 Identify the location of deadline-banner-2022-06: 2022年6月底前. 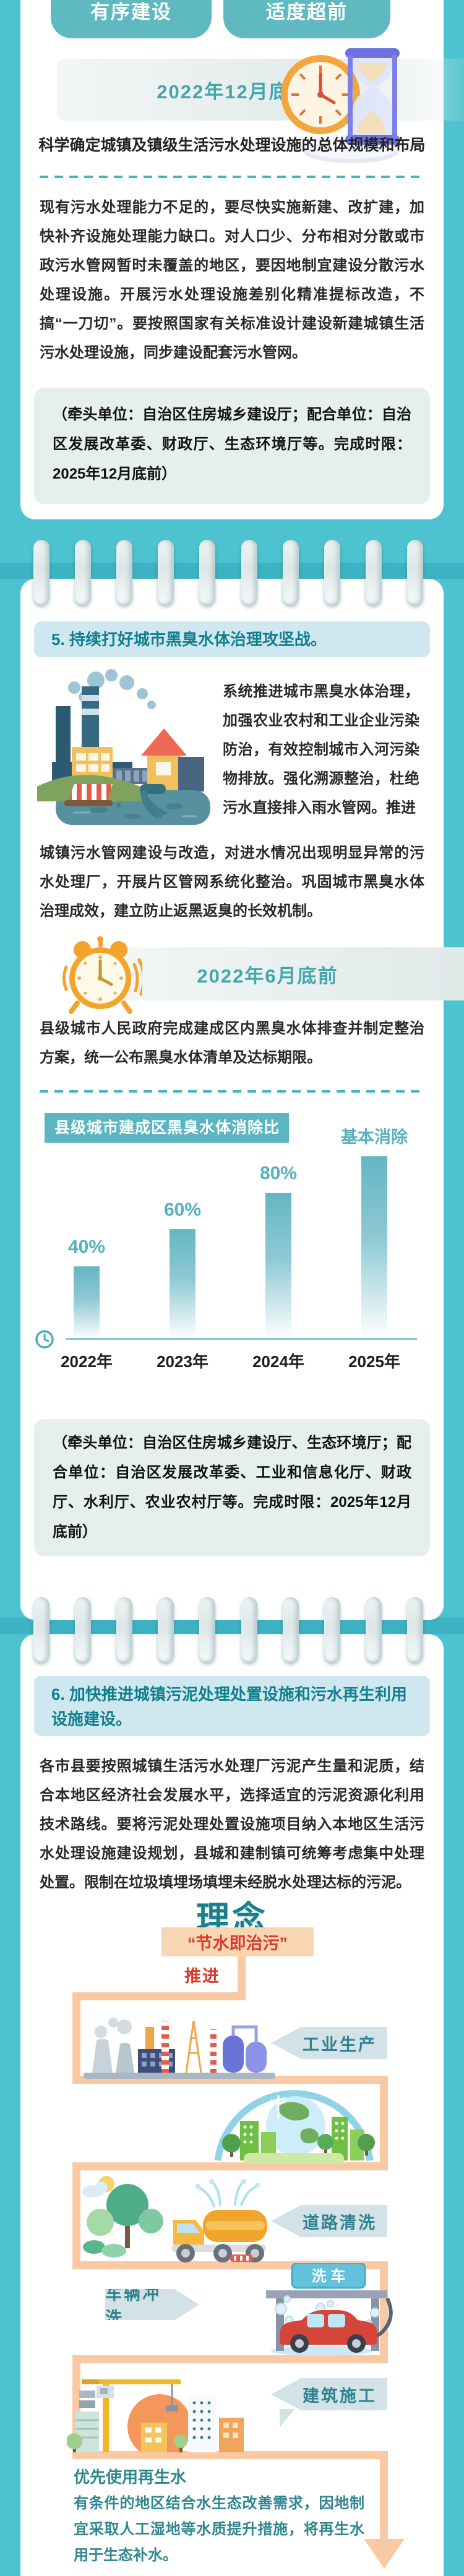
(293, 973).